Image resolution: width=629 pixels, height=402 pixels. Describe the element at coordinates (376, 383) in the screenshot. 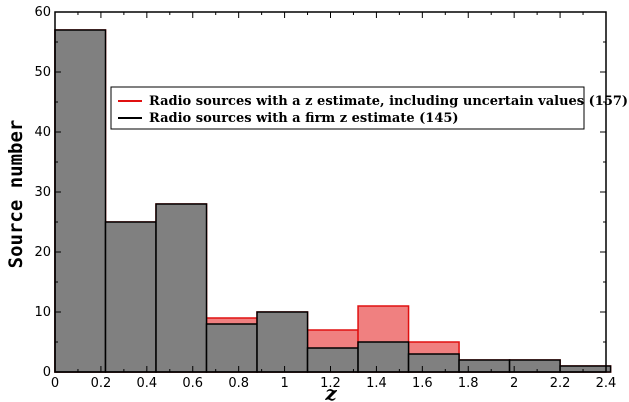

I see `x-tick-label: 1.4` at that location.